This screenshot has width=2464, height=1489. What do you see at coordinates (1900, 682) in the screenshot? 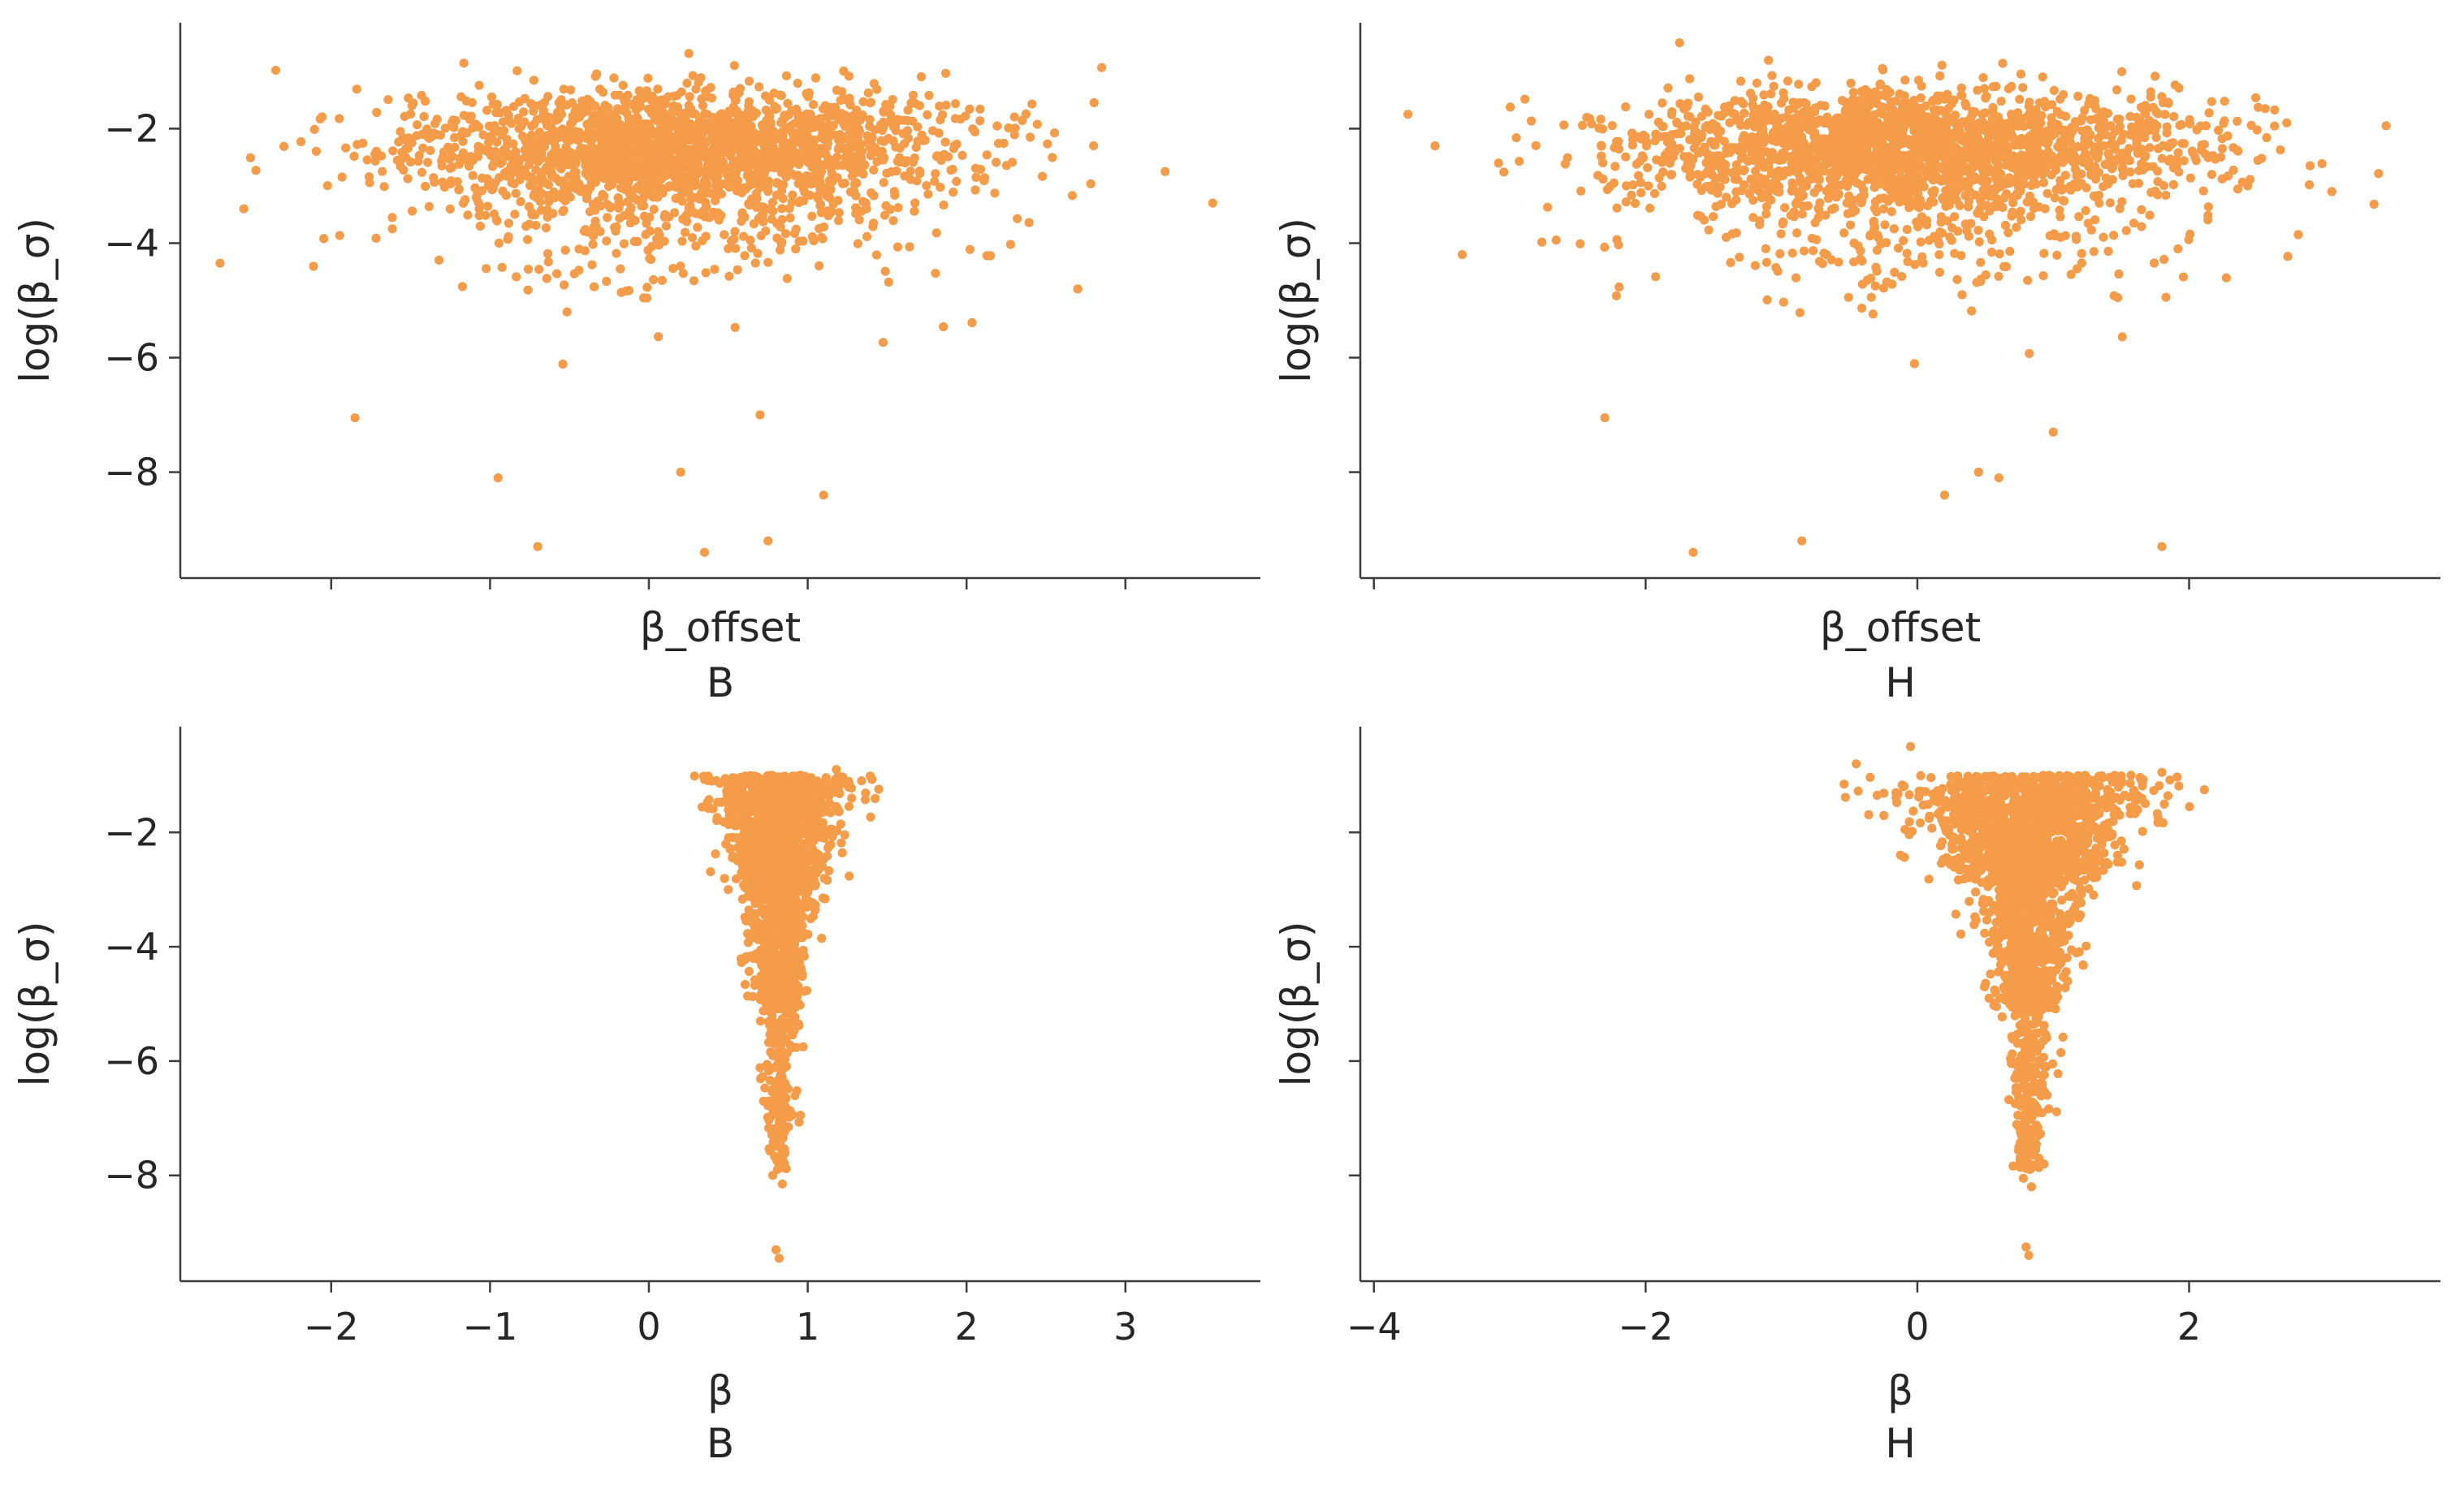
I see `facet-label: H` at bounding box center [1900, 682].